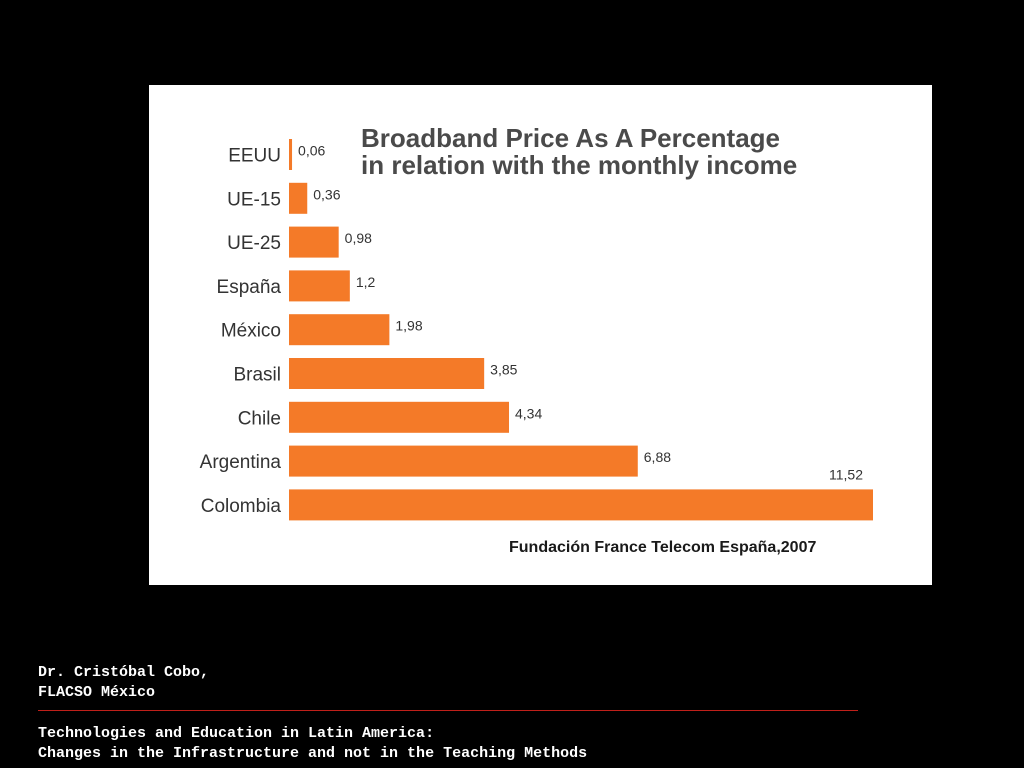 The width and height of the screenshot is (1024, 768). Describe the element at coordinates (251, 331) in the screenshot. I see `category-label: México` at that location.